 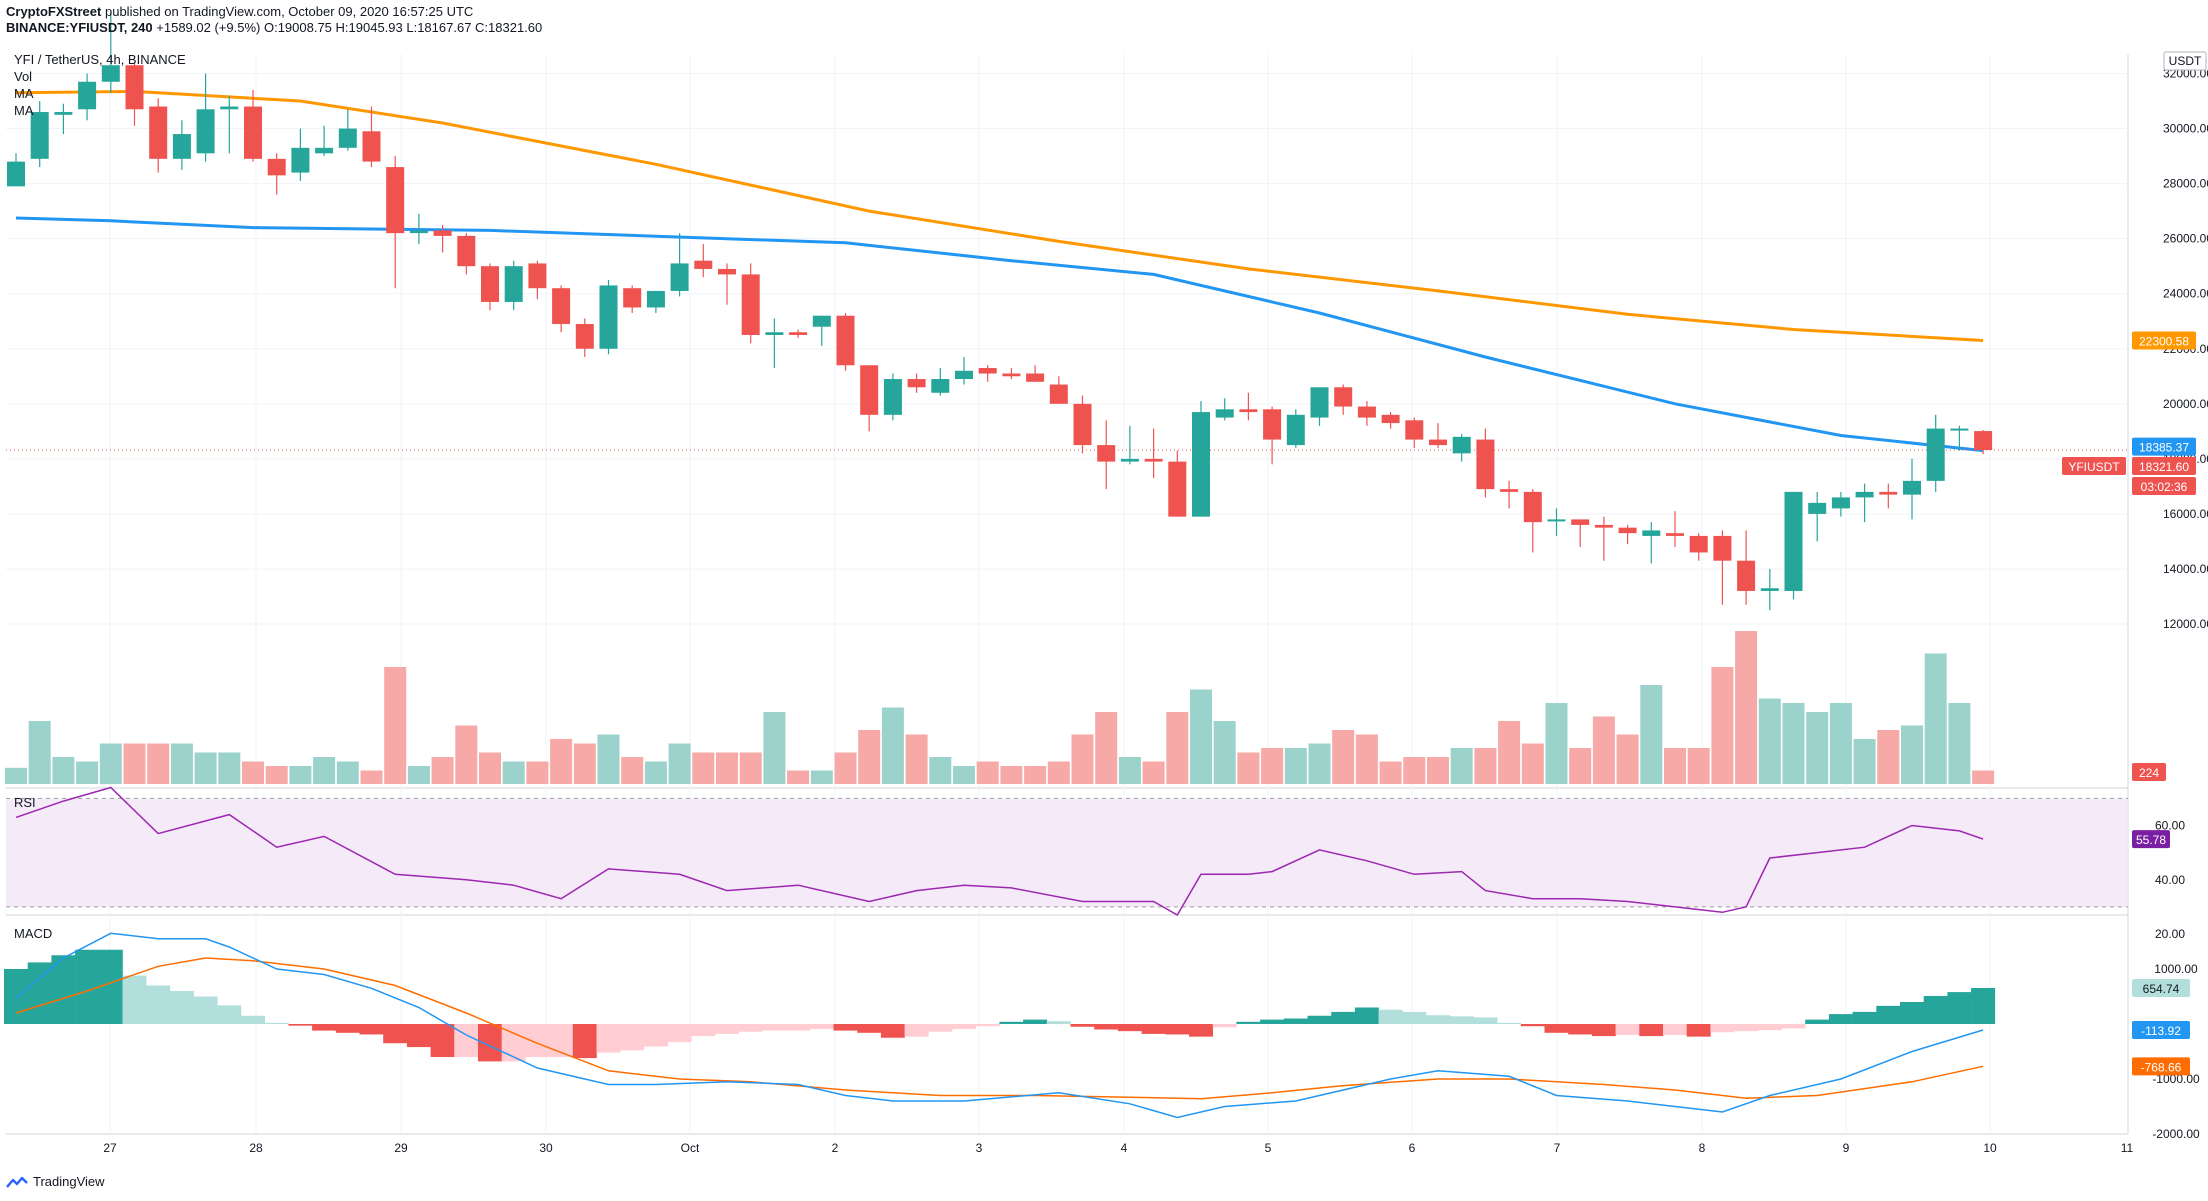 I want to click on tradingview-logo-icon, so click(x=17, y=1182).